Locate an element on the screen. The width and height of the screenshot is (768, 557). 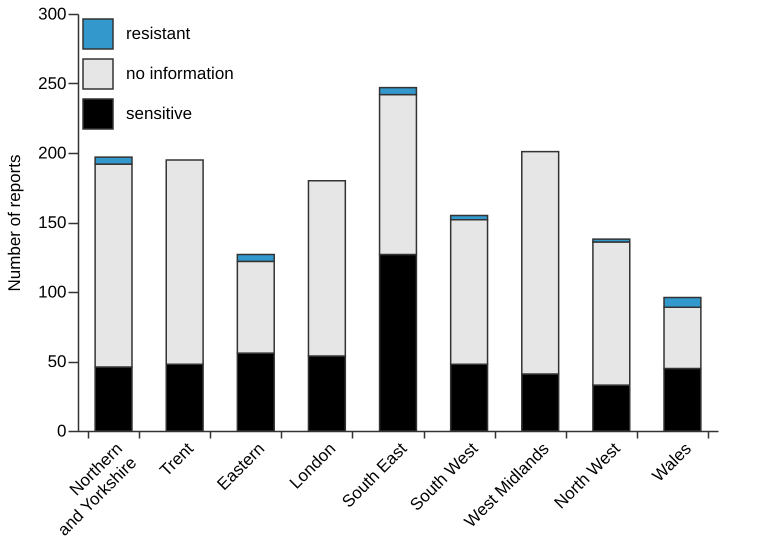
y-tick-label: 250 is located at coordinates (52, 83).